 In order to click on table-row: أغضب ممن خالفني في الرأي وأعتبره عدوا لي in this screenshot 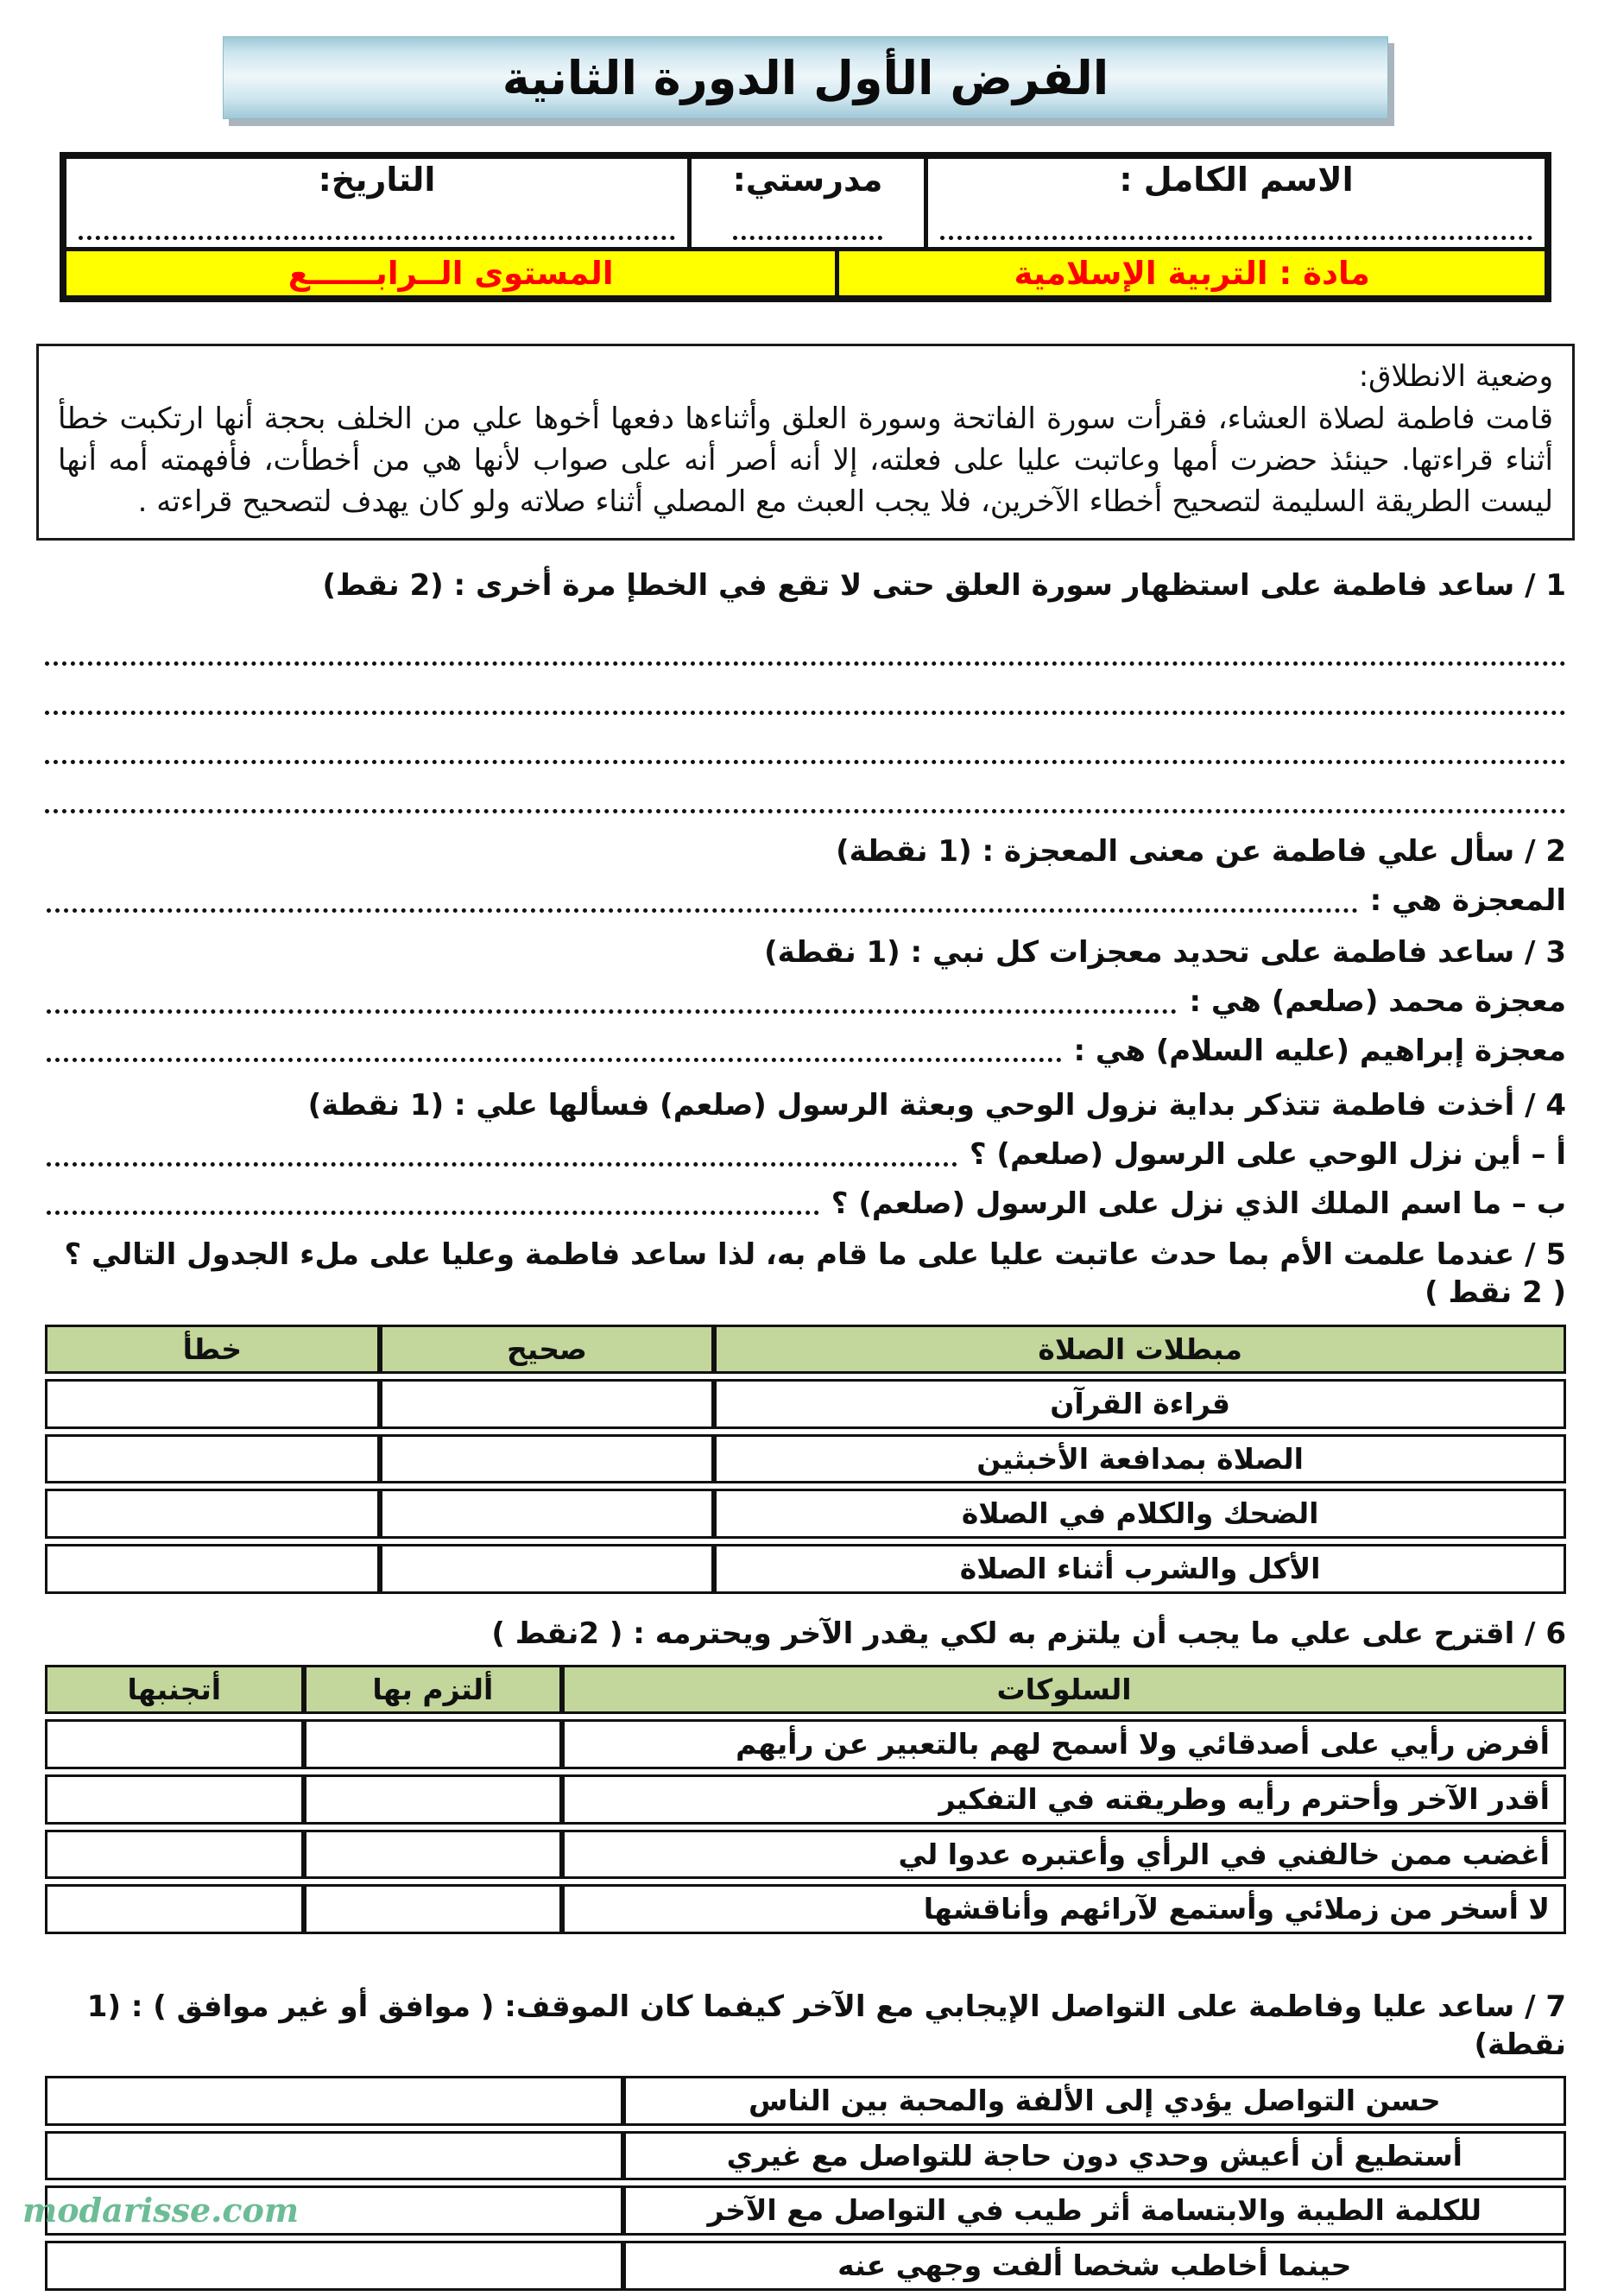, I will do `click(805, 1854)`.